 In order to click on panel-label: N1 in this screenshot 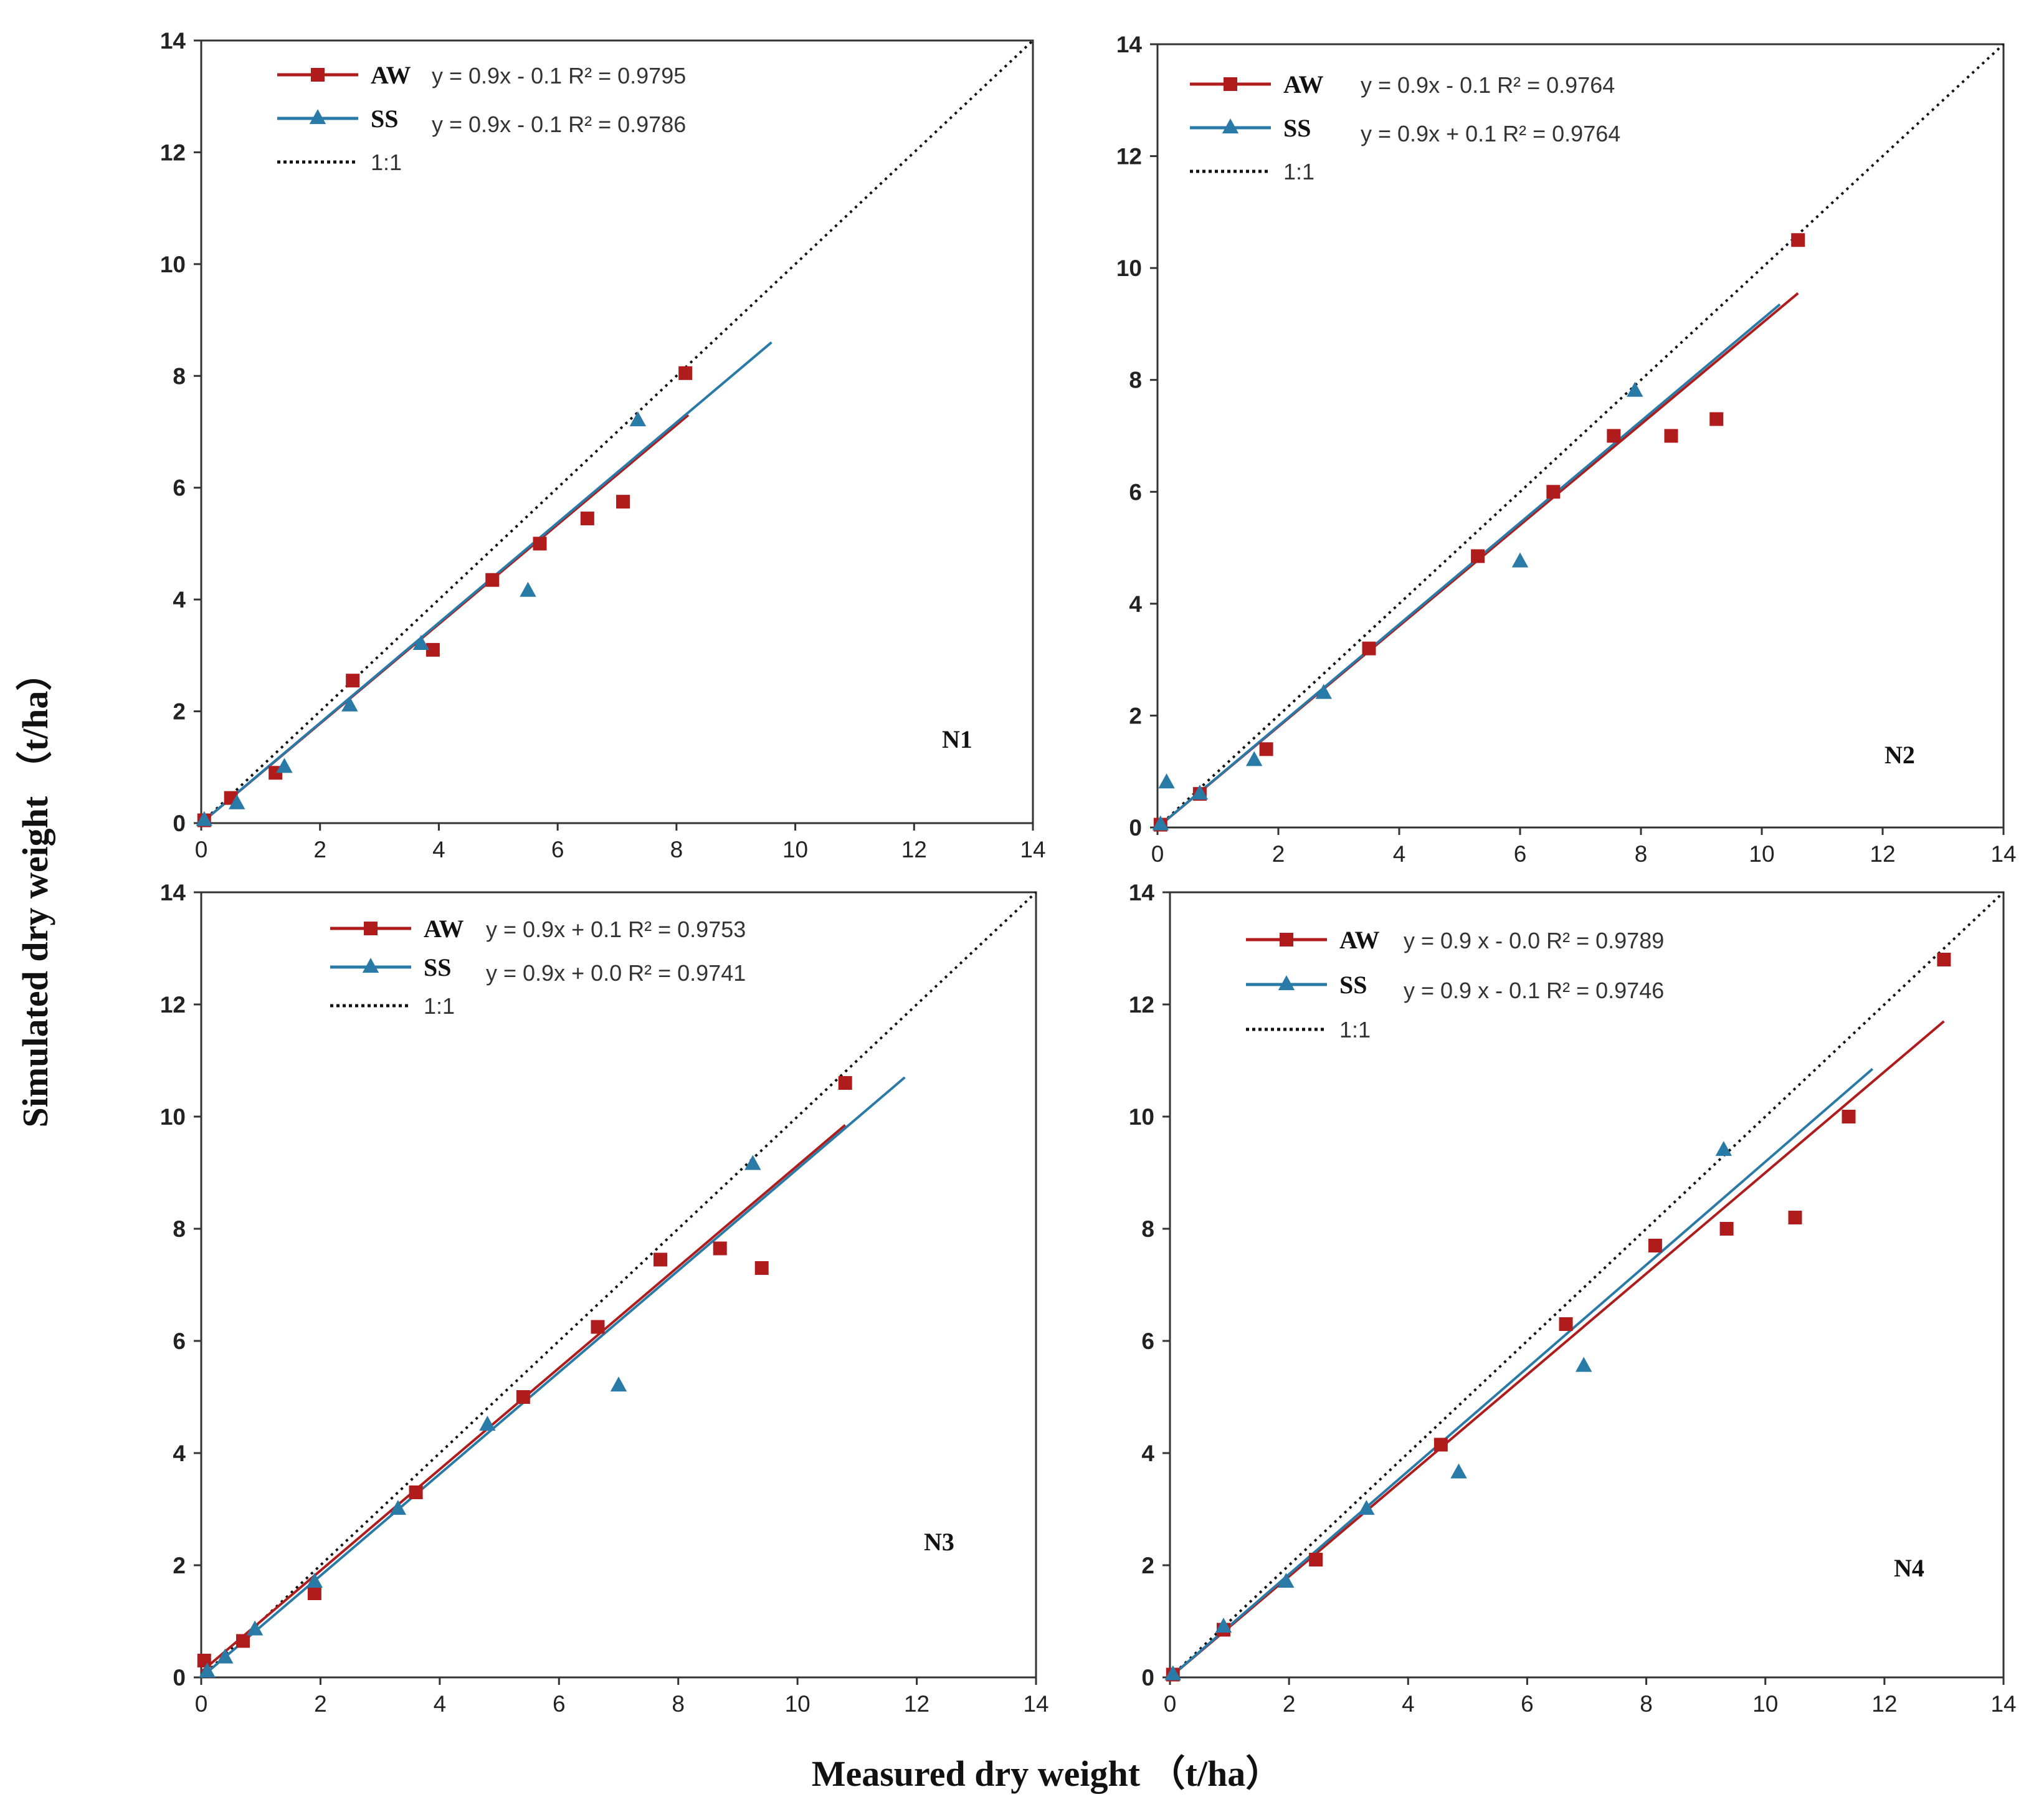, I will do `click(957, 739)`.